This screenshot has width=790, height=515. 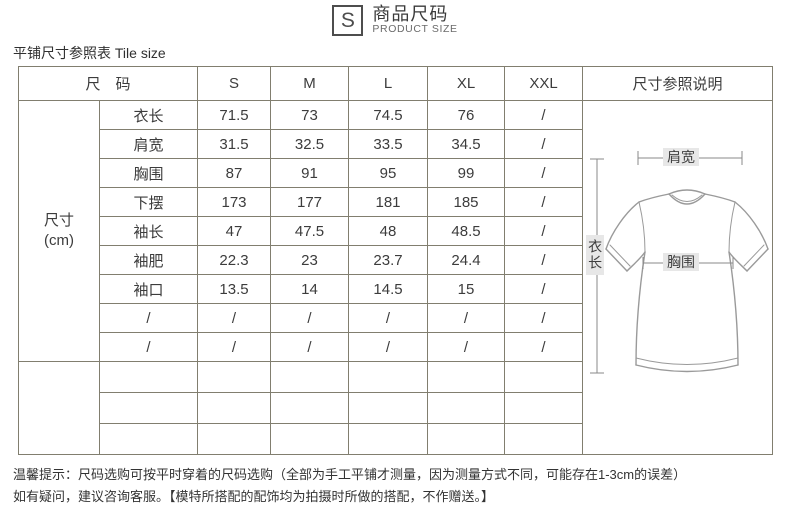 What do you see at coordinates (544, 83) in the screenshot?
I see `col-header-xxl: XXL` at bounding box center [544, 83].